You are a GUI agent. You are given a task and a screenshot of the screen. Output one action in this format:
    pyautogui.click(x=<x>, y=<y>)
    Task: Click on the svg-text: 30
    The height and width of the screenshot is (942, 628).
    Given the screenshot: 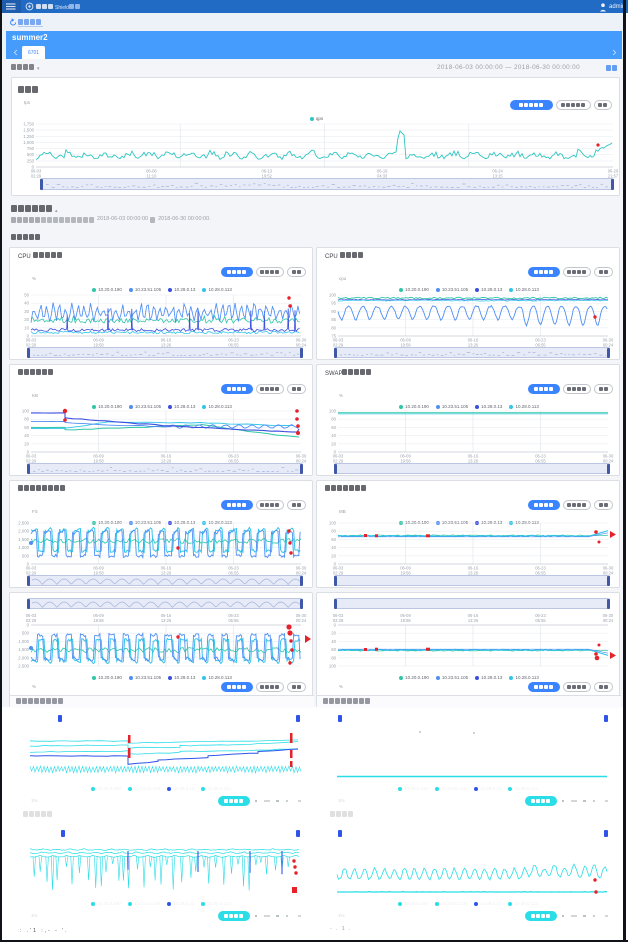 What is the action you would take?
    pyautogui.click(x=26, y=311)
    